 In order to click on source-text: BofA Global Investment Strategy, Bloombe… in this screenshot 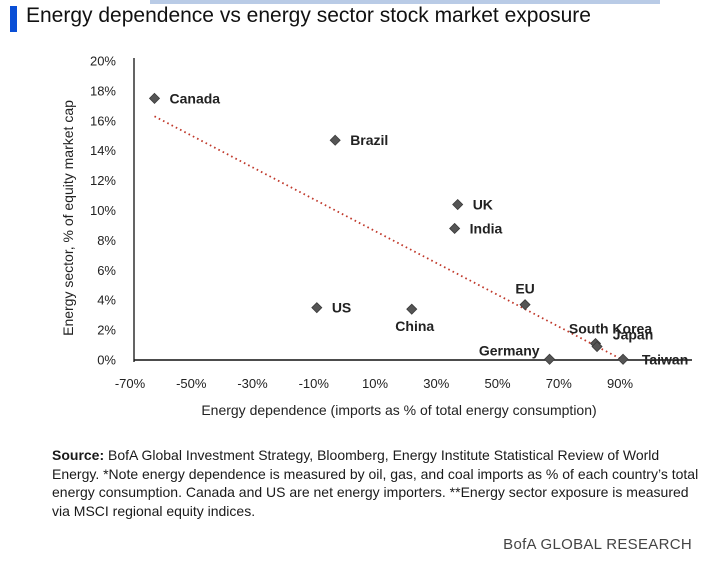, I will do `click(375, 483)`.